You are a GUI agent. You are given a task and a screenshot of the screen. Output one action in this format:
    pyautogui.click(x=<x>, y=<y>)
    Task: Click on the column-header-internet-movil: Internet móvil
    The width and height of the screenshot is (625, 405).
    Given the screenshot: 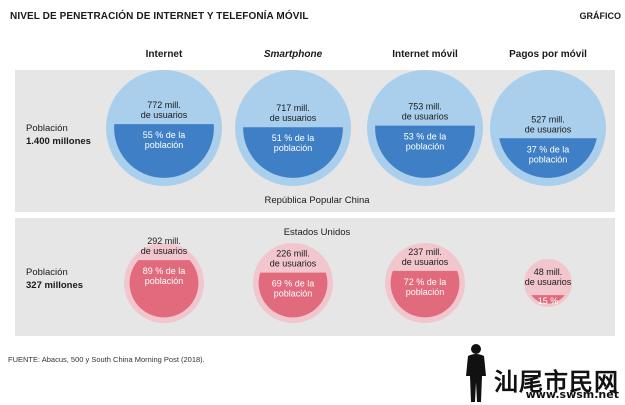 What is the action you would take?
    pyautogui.click(x=425, y=54)
    